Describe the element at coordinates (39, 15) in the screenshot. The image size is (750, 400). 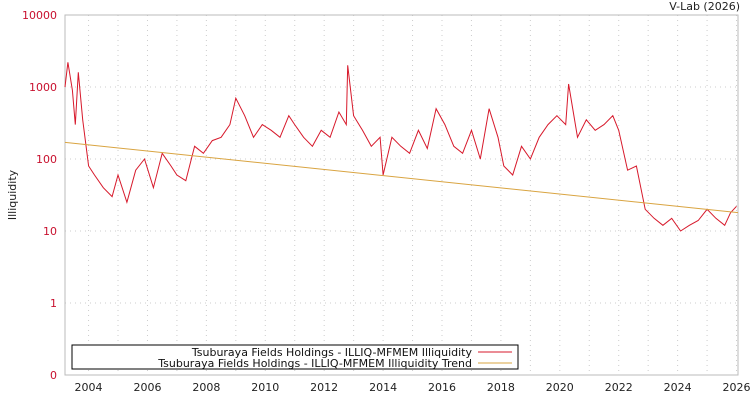
I see `y-tick-label: 10000` at that location.